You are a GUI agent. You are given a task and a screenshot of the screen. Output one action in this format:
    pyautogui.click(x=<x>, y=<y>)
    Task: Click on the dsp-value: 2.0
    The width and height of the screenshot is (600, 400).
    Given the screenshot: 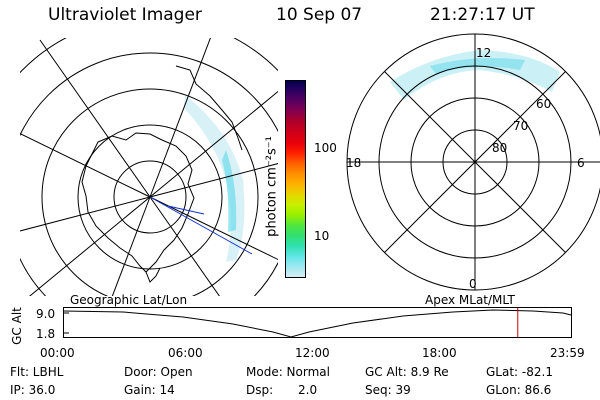 What is the action you would take?
    pyautogui.click(x=308, y=390)
    